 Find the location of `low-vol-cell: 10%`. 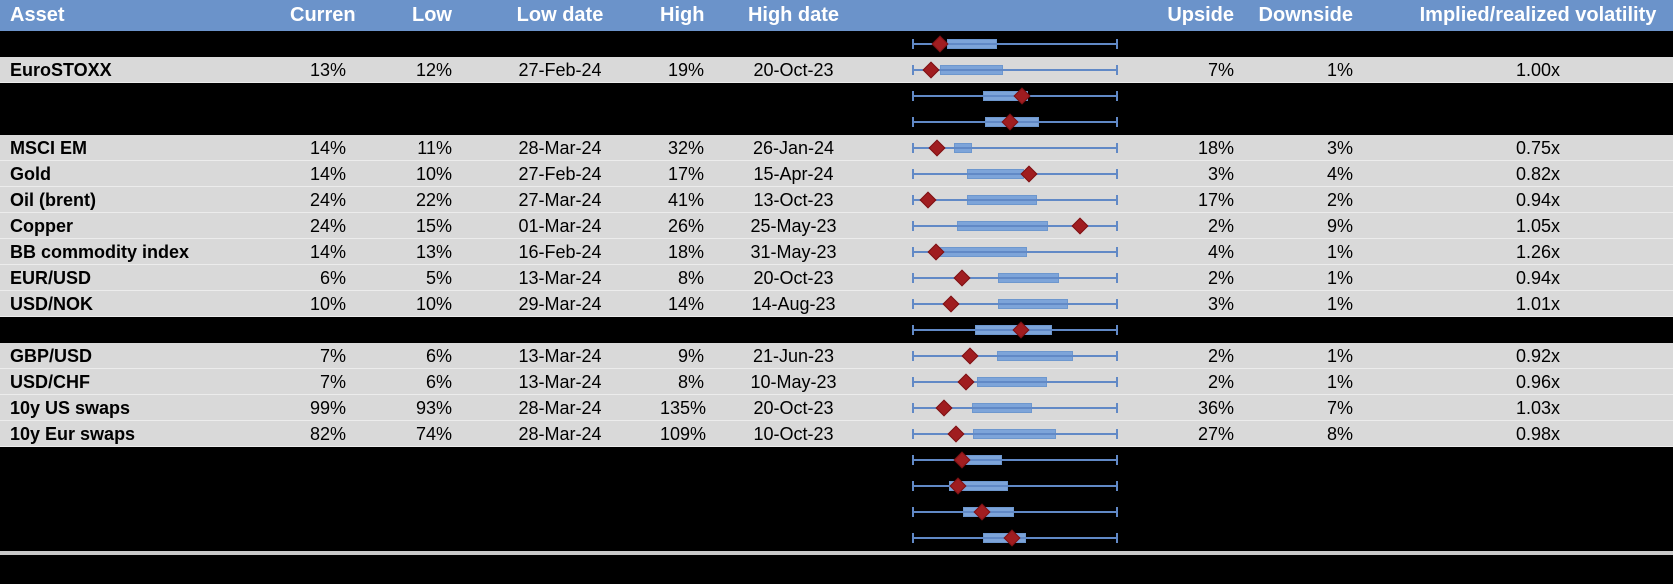

low-vol-cell: 10% is located at coordinates (433, 304).